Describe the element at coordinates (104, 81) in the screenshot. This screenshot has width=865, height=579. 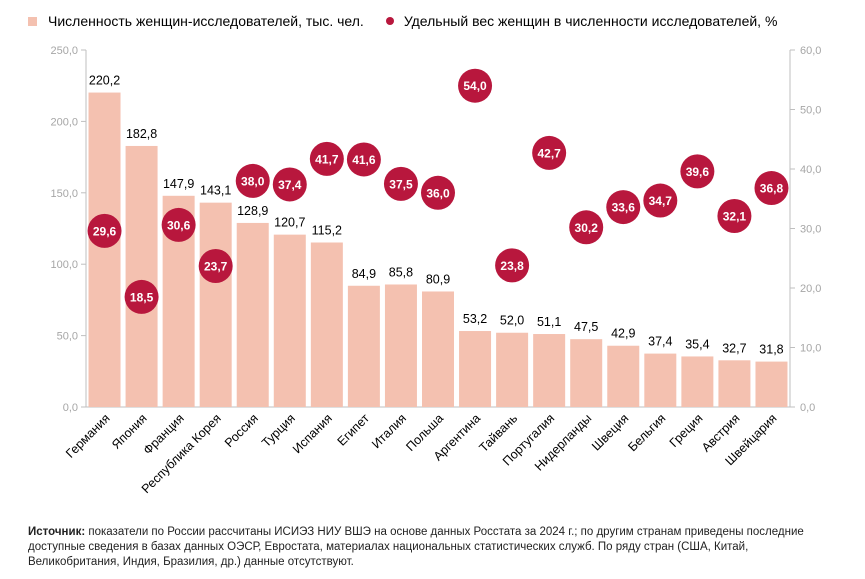
I see `bar-value-label: 220,2` at that location.